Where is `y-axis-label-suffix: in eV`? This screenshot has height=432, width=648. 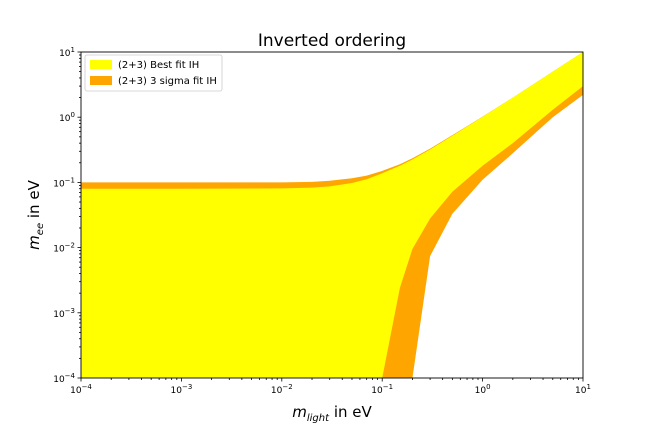
y-axis-label-suffix: in eV is located at coordinates (34, 200).